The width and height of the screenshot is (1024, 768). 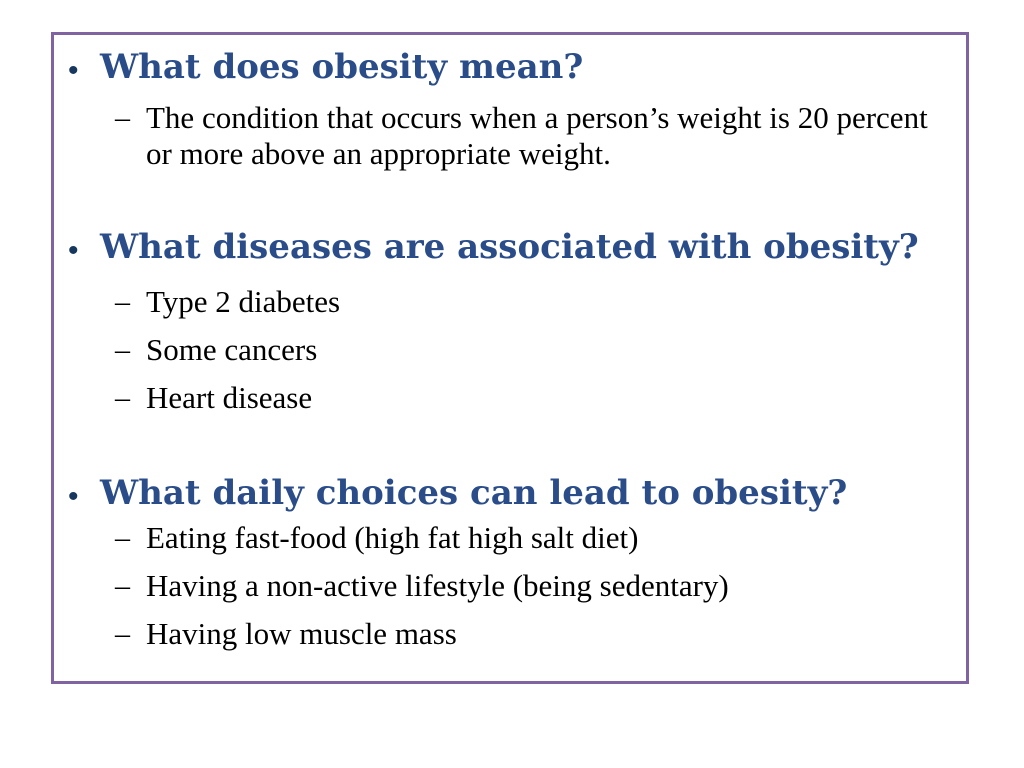 What do you see at coordinates (232, 349) in the screenshot?
I see `sub-item-text: Some cancers` at bounding box center [232, 349].